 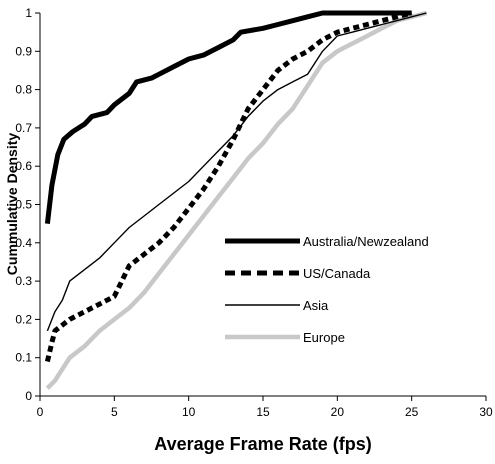 What do you see at coordinates (262, 444) in the screenshot?
I see `x-axis-title: Average Frame Rate (fps)` at bounding box center [262, 444].